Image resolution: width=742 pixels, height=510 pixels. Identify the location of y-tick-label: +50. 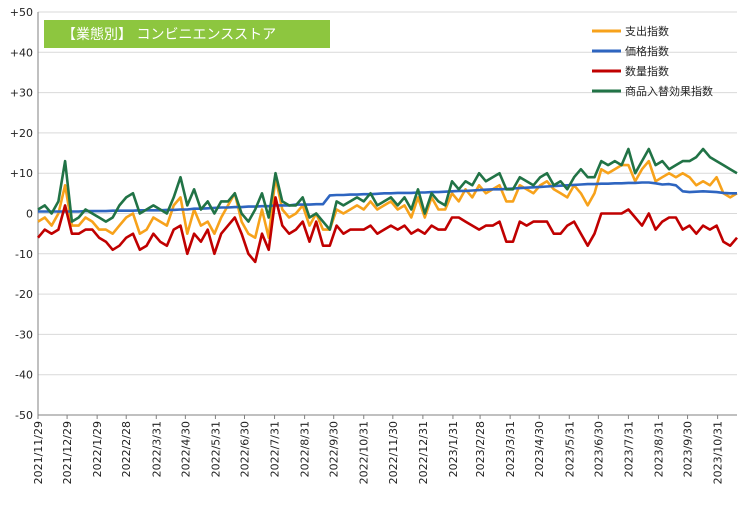
(21, 12).